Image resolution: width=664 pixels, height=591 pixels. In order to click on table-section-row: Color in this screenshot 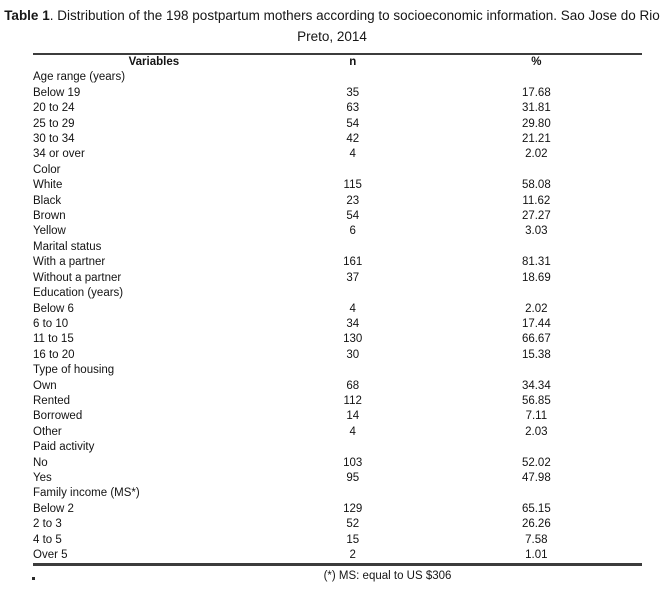, I will do `click(337, 170)`.